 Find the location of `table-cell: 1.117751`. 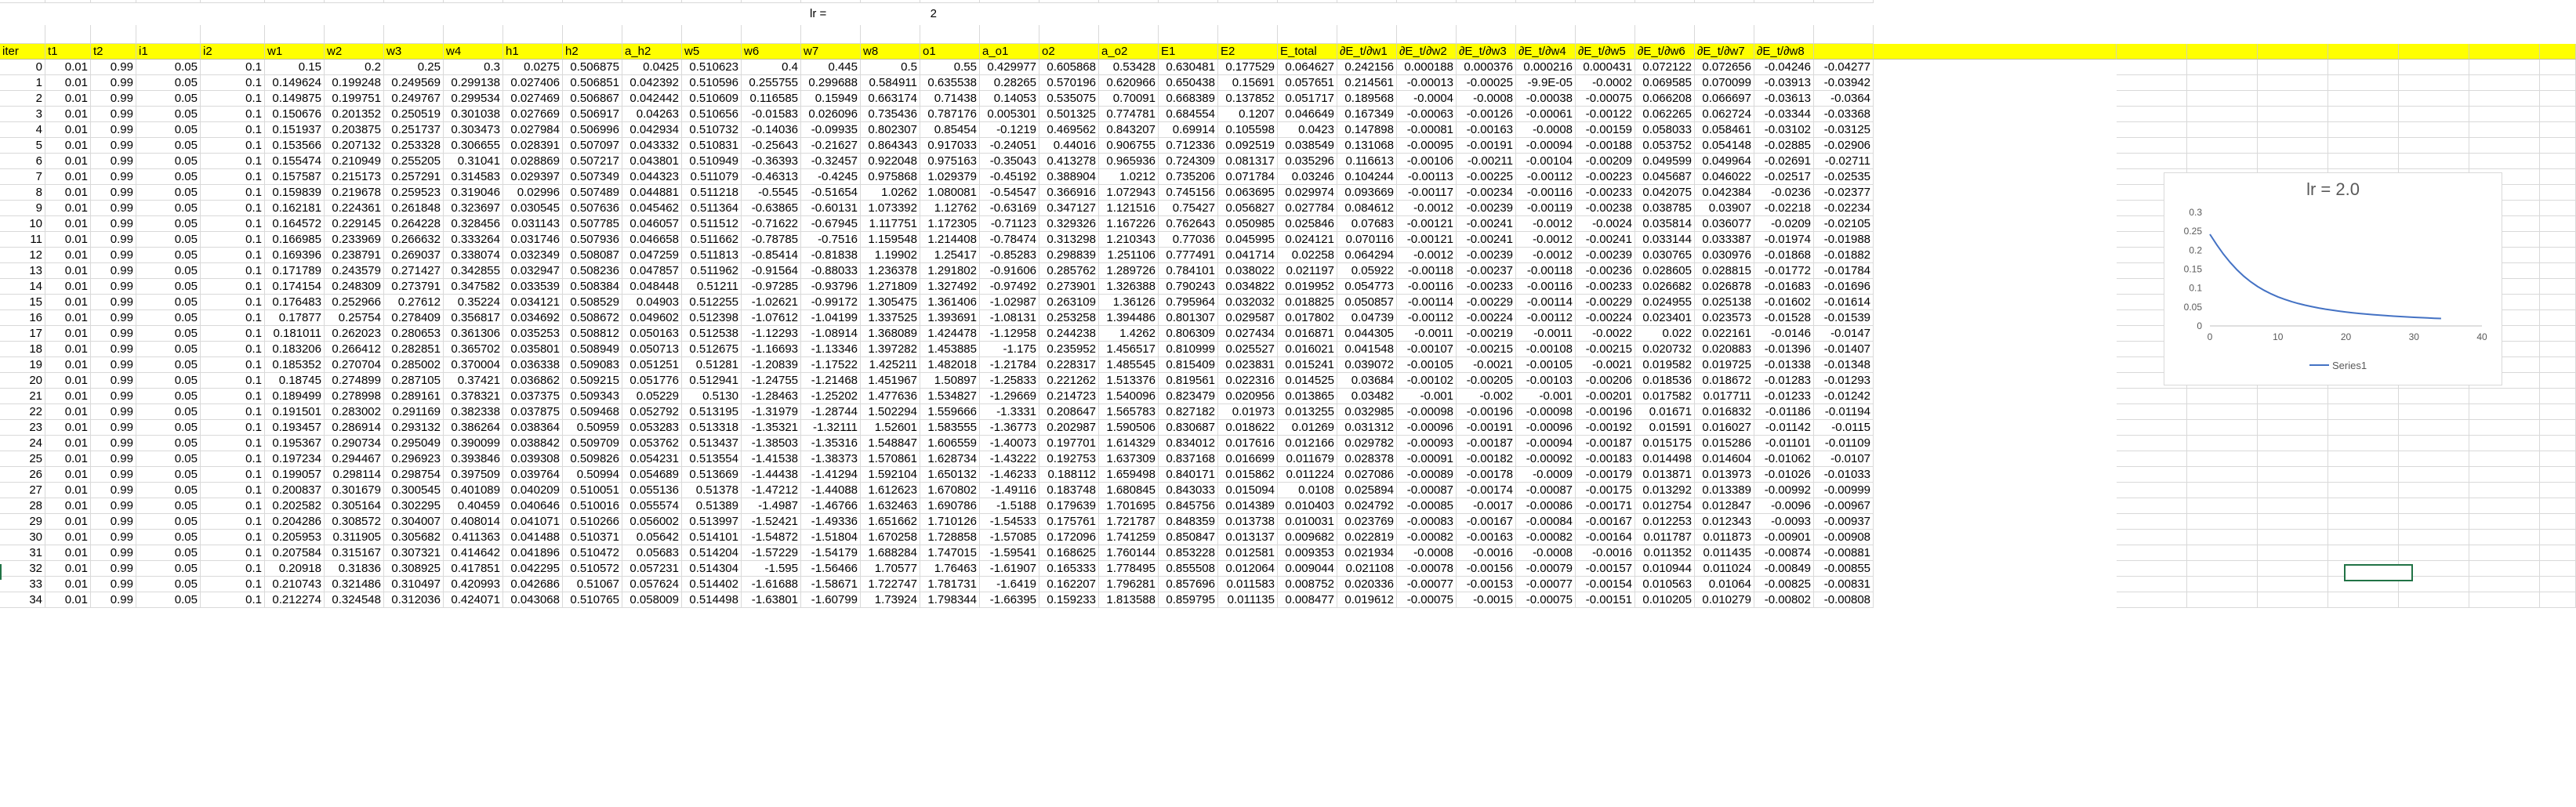

table-cell: 1.117751 is located at coordinates (891, 224).